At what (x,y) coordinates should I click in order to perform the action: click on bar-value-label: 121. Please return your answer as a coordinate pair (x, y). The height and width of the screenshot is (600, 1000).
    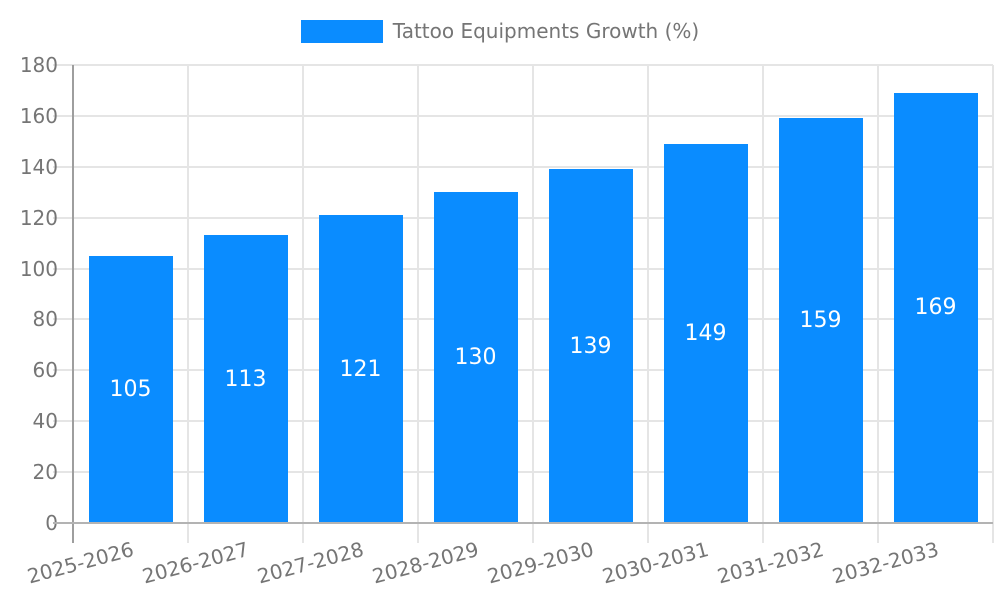
    Looking at the image, I should click on (360, 369).